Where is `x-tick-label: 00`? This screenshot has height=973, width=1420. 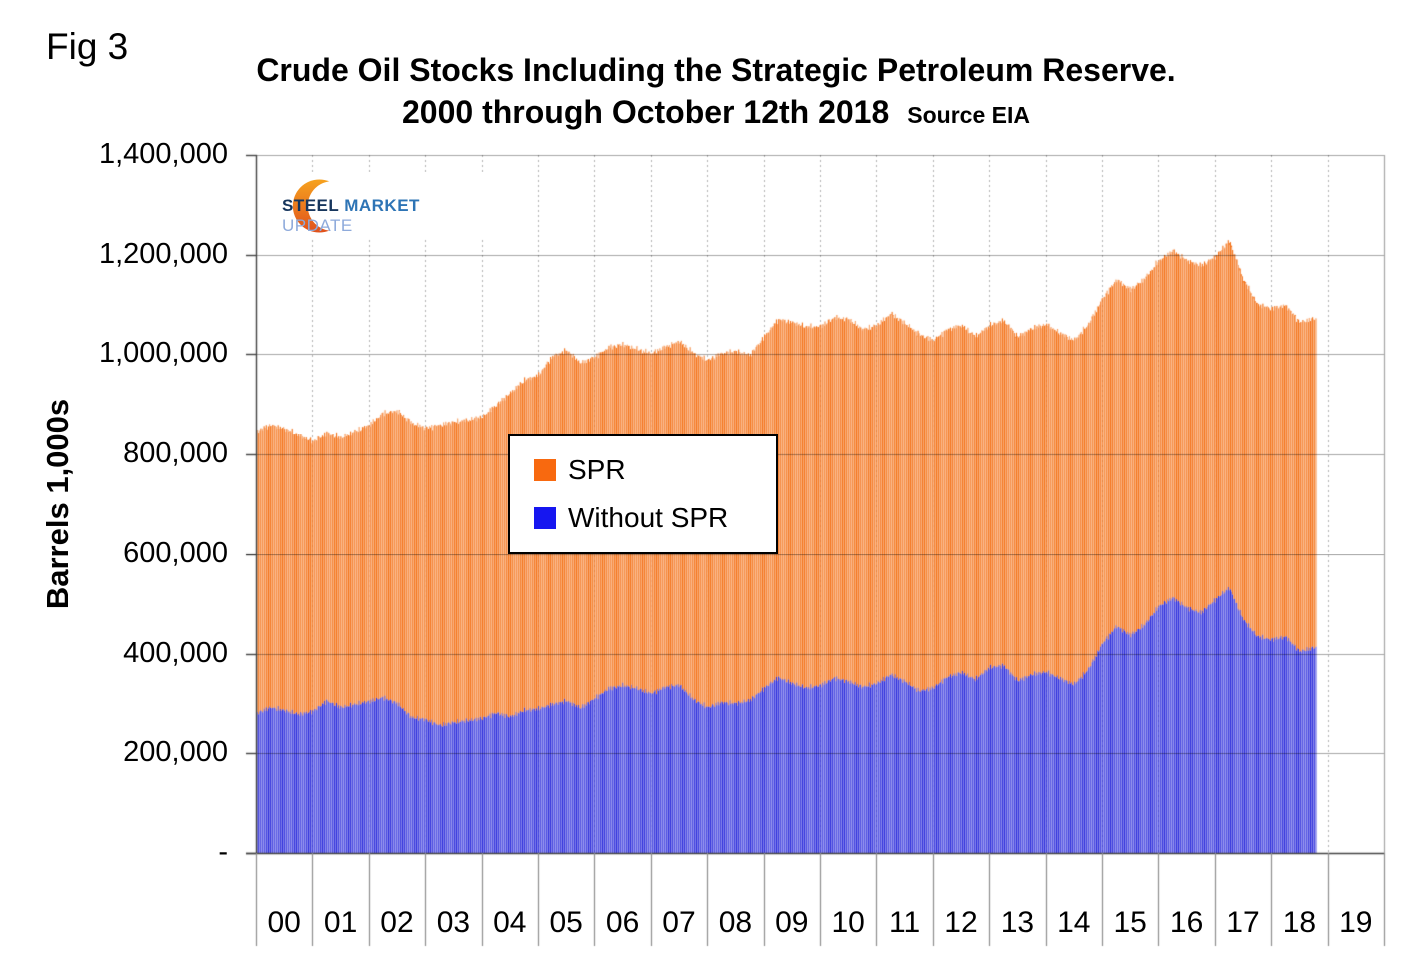
x-tick-label: 00 is located at coordinates (284, 922).